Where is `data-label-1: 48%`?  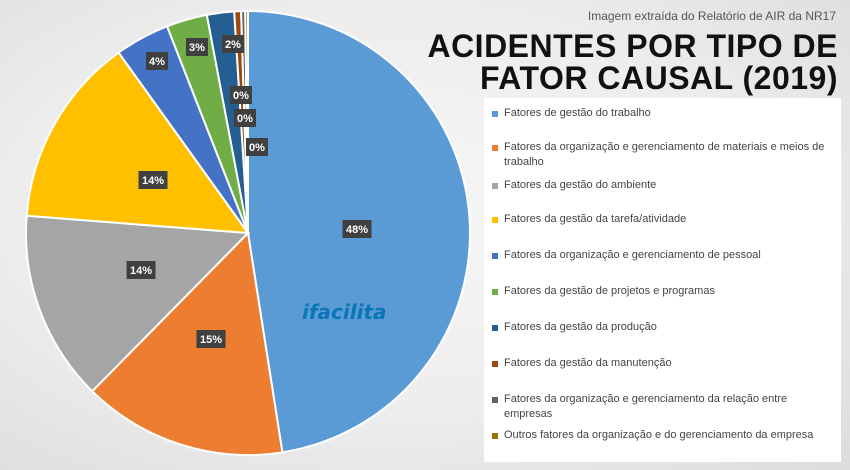
data-label-1: 48% is located at coordinates (357, 229).